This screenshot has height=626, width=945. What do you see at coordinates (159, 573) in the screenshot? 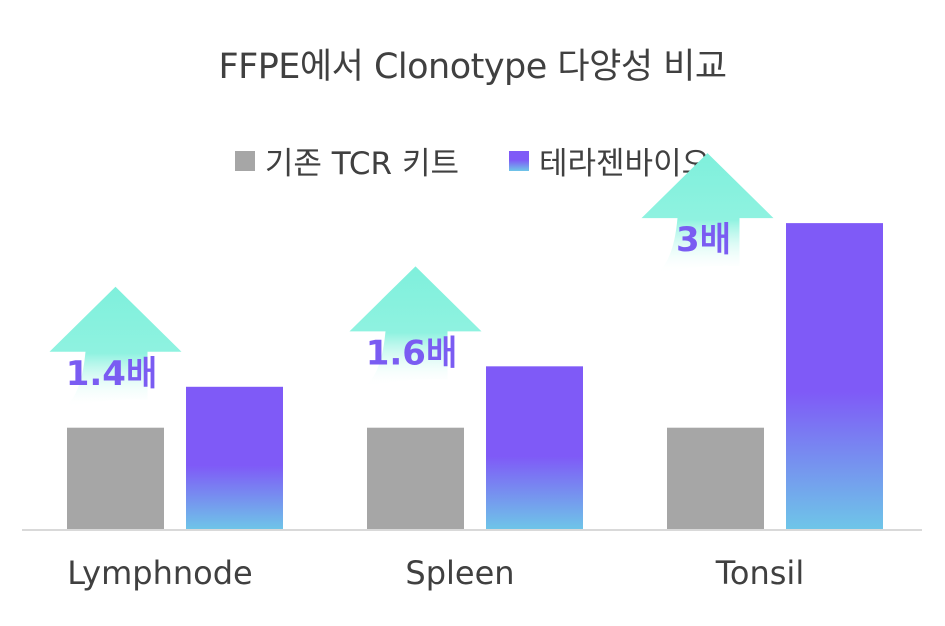
I see `x-tick-label-lymphnode: Lymphnode` at bounding box center [159, 573].